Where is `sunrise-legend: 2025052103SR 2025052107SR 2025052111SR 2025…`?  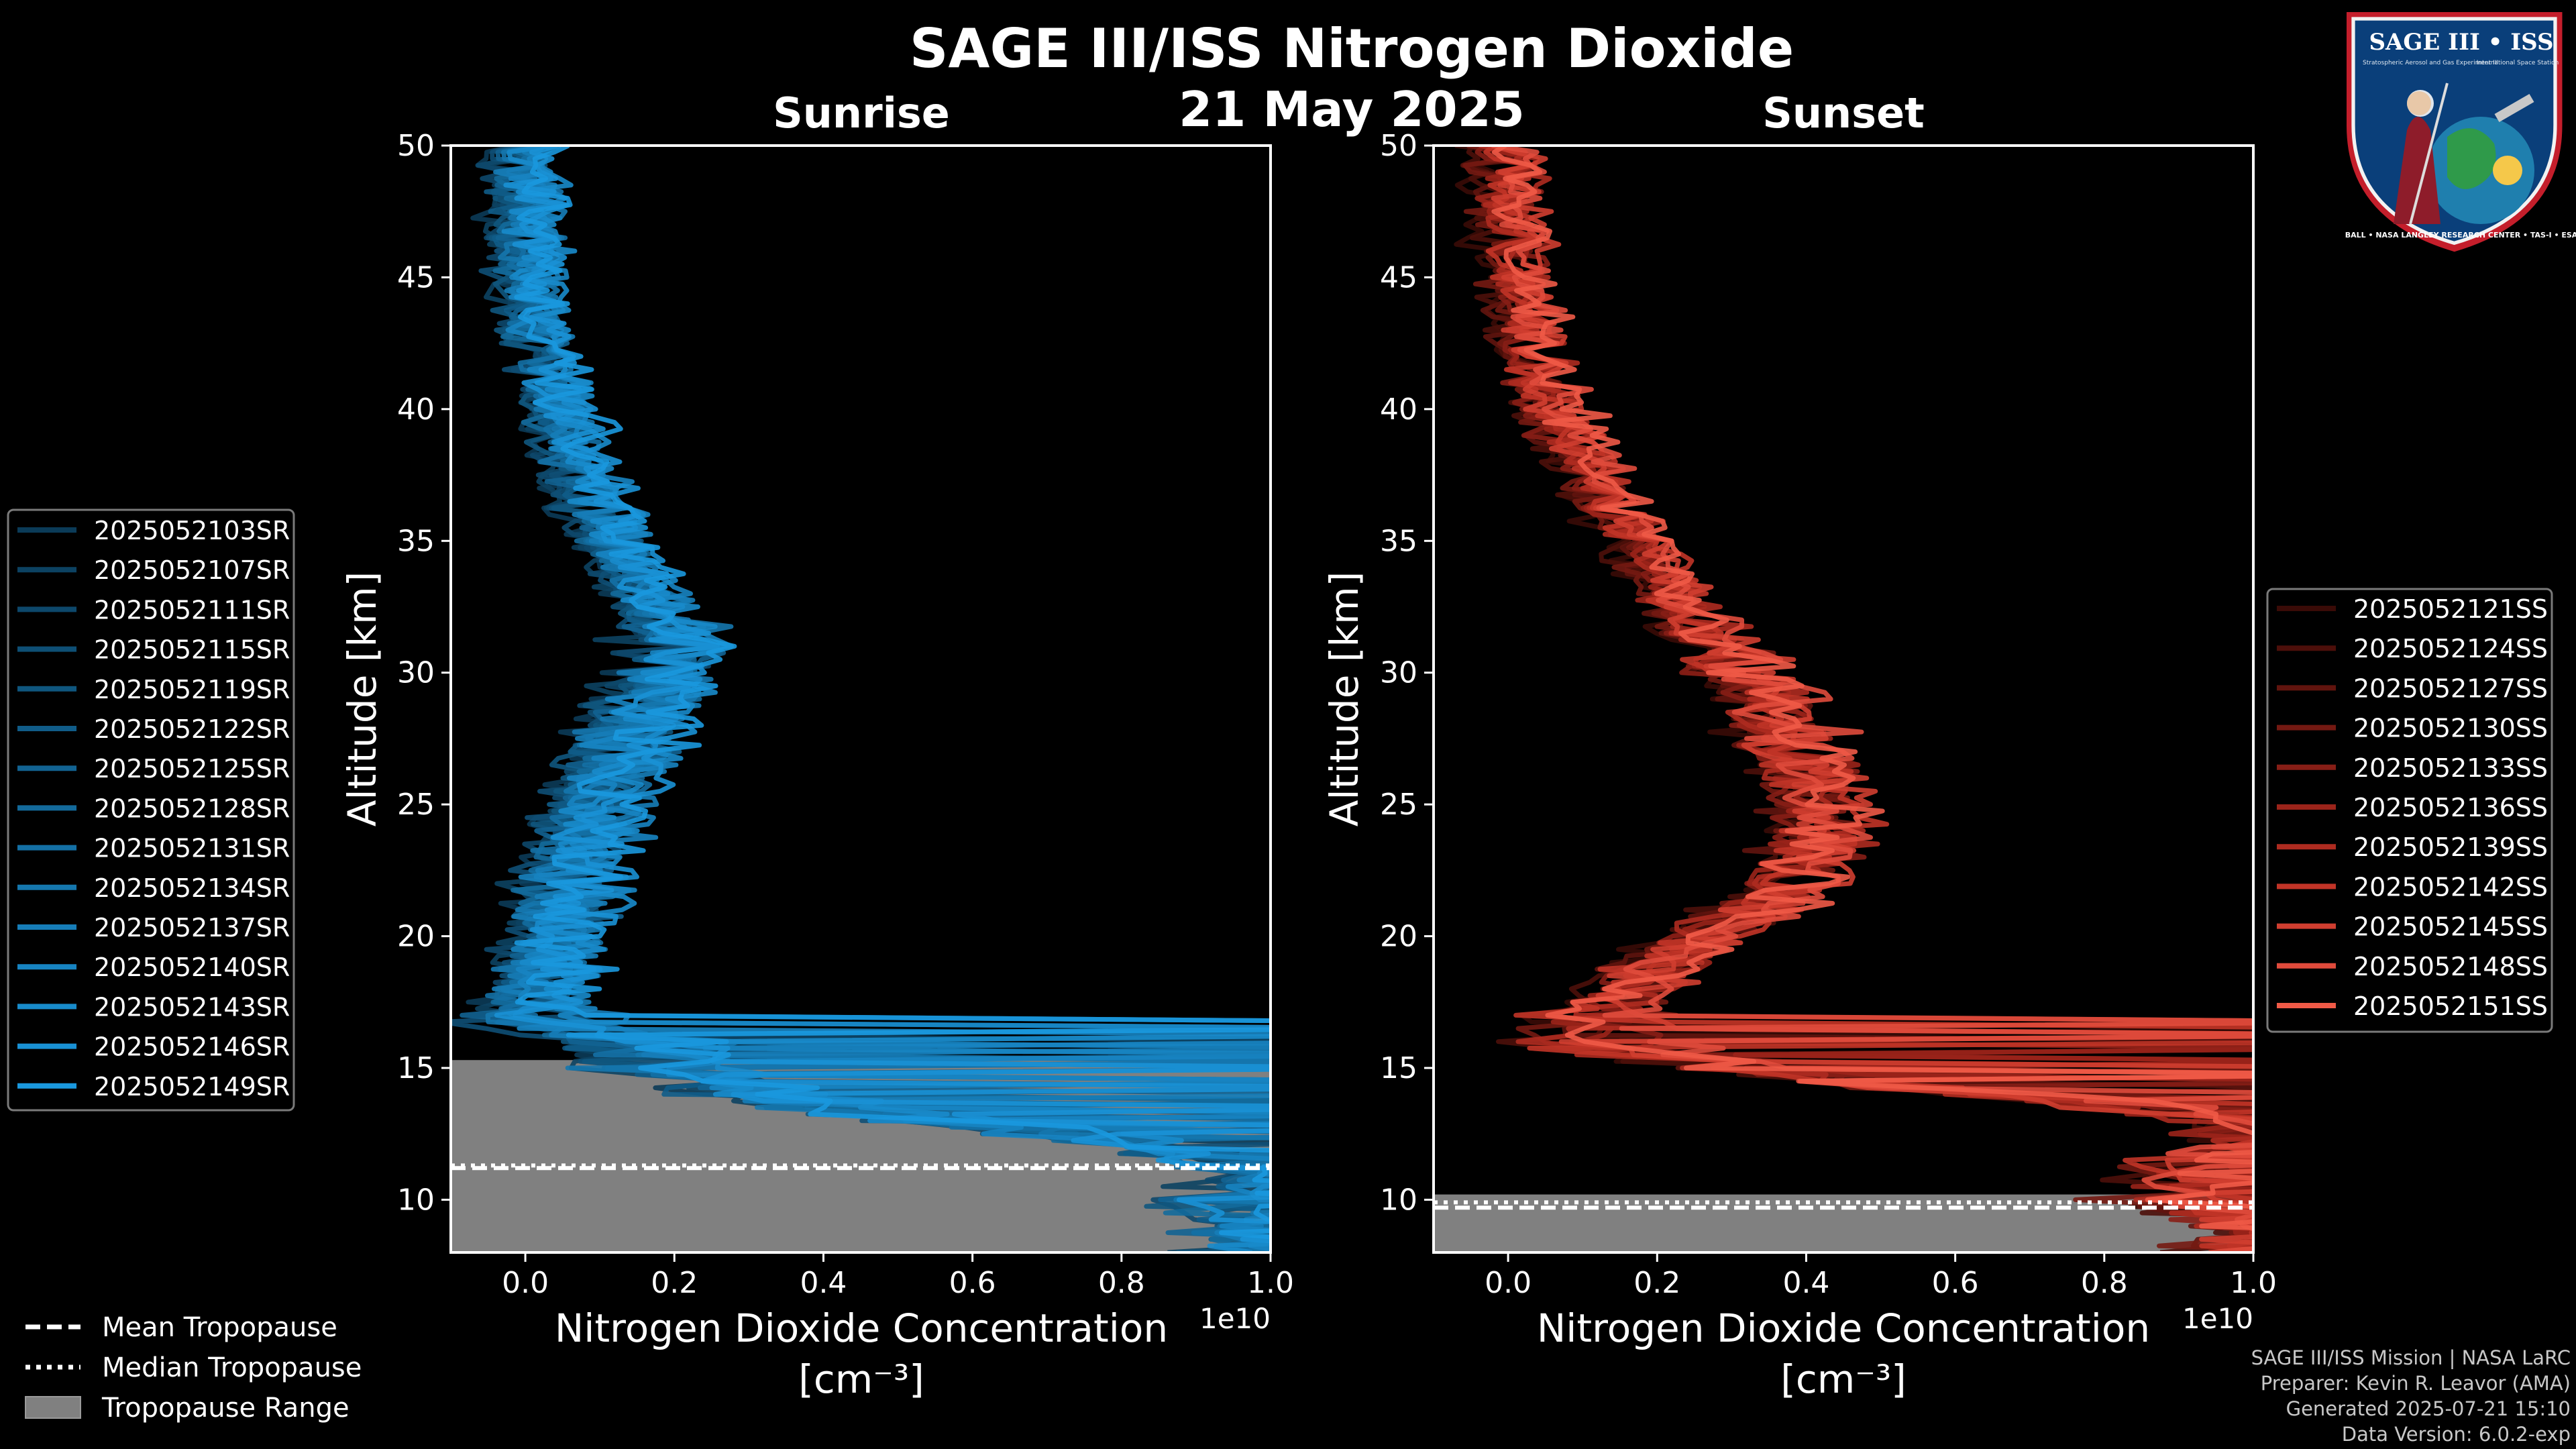
sunrise-legend: 2025052103SR 2025052107SR 2025052111SR 2025… is located at coordinates (151, 810).